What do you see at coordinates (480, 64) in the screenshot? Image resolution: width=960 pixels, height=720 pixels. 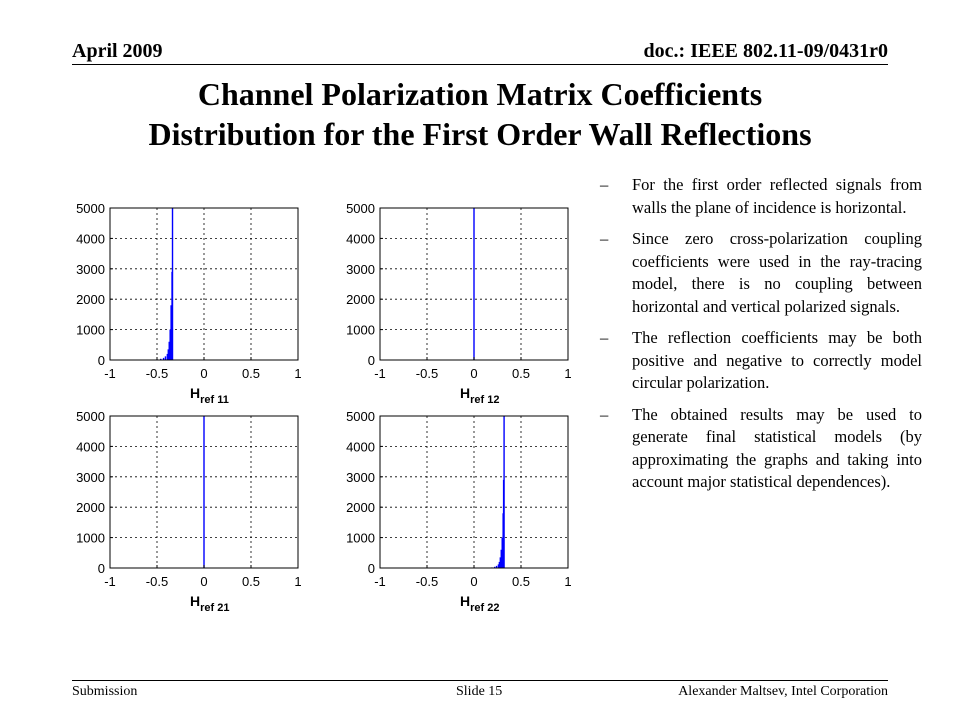 I see `header-rule` at bounding box center [480, 64].